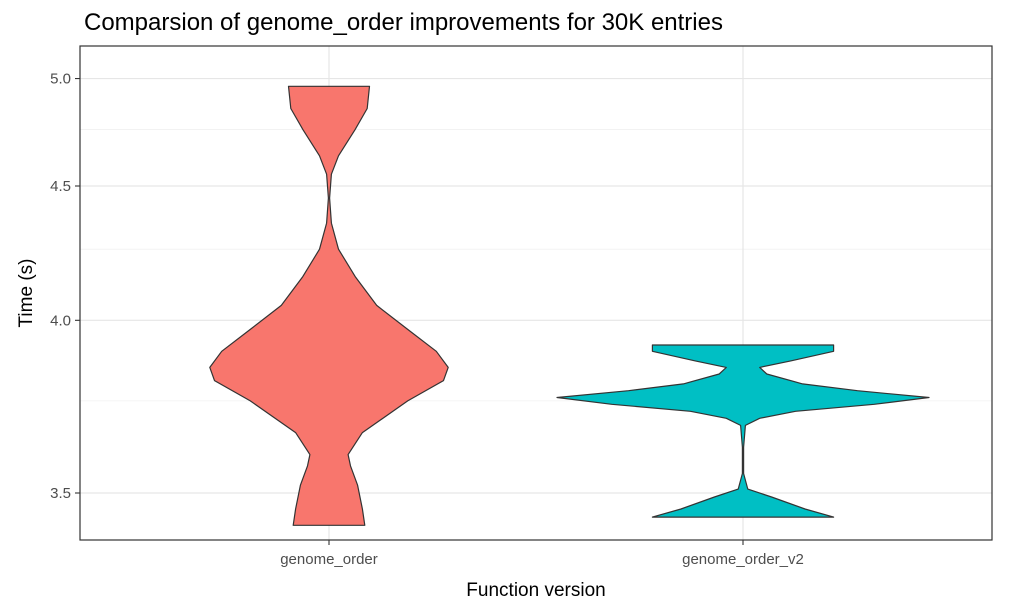  Describe the element at coordinates (535, 590) in the screenshot. I see `x-axis-title: Function version` at that location.